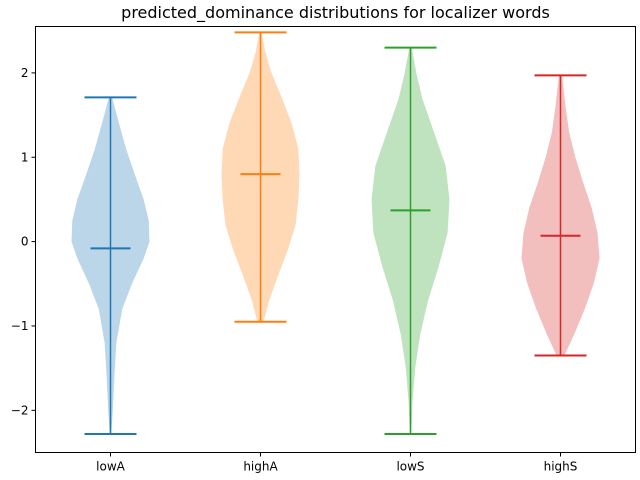  What do you see at coordinates (110, 467) in the screenshot?
I see `x-tick-label-lowA: lowA` at bounding box center [110, 467].